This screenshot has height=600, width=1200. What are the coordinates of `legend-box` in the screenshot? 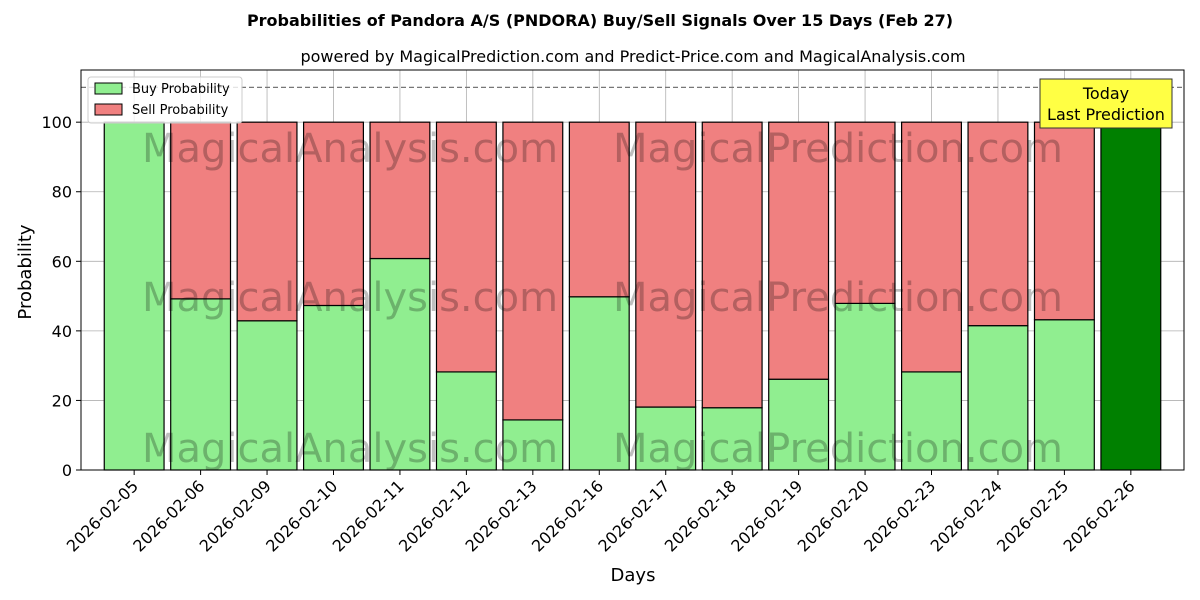 It's located at (165, 100).